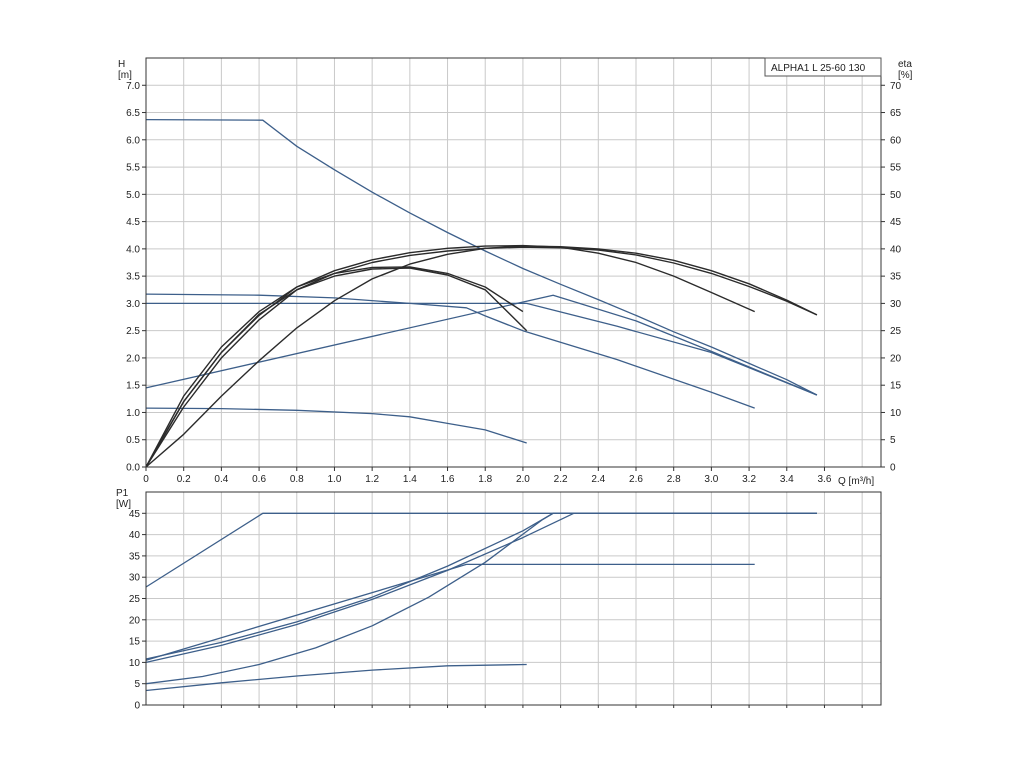  I want to click on y-axis-label: H, so click(121, 64).